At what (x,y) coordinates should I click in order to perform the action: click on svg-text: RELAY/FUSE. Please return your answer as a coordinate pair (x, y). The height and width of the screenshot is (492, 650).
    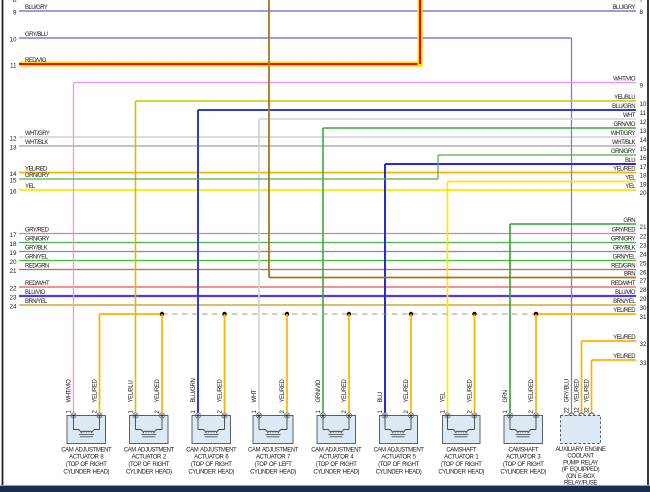
    Looking at the image, I should click on (580, 484).